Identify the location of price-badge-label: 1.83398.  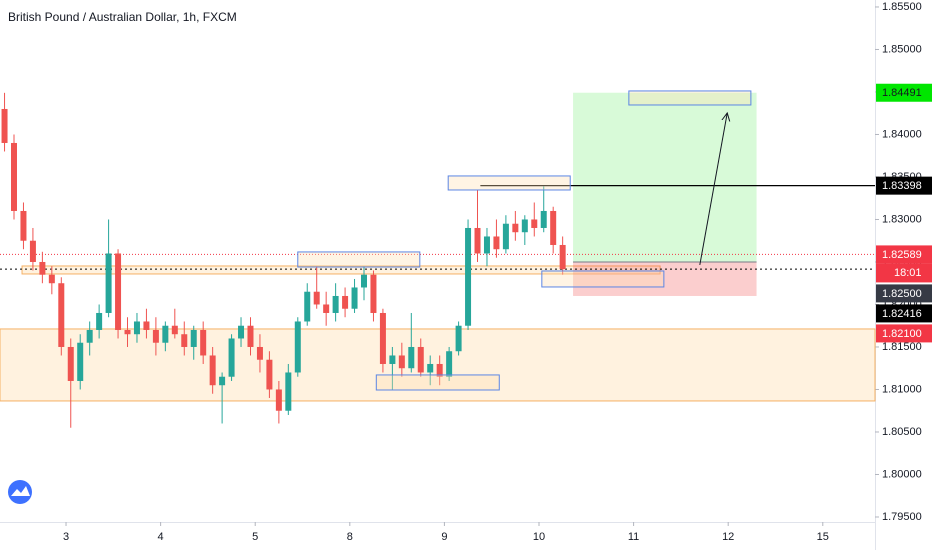
(902, 186).